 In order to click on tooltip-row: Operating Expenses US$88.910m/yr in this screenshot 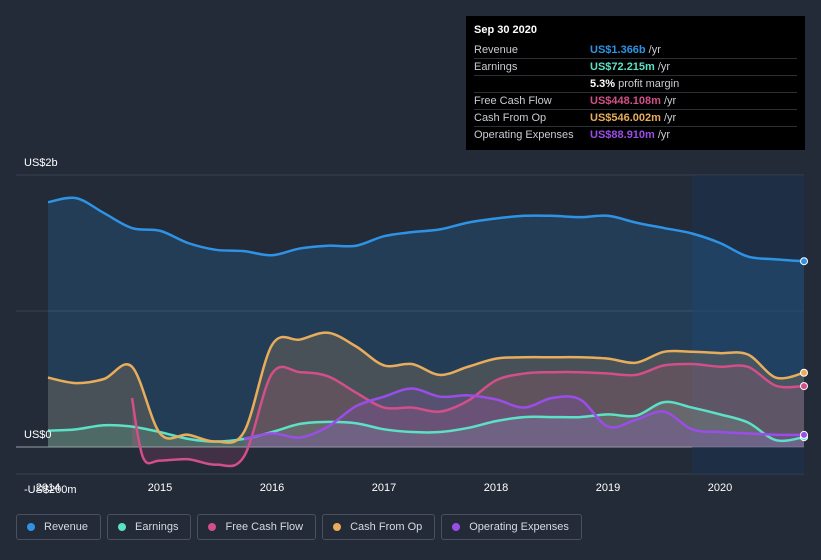, I will do `click(635, 134)`.